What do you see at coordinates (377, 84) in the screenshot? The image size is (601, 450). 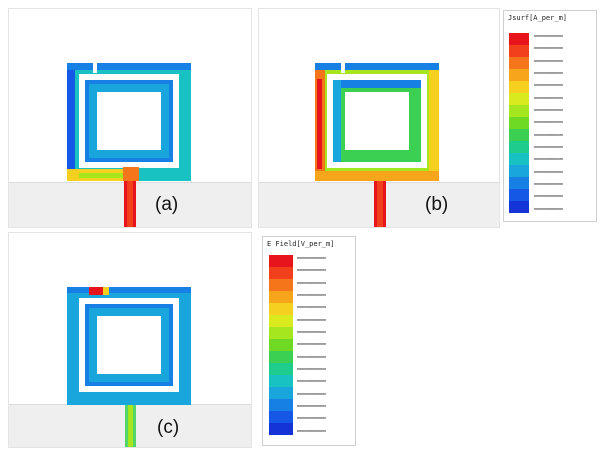 I see `inner-ring-top` at bounding box center [377, 84].